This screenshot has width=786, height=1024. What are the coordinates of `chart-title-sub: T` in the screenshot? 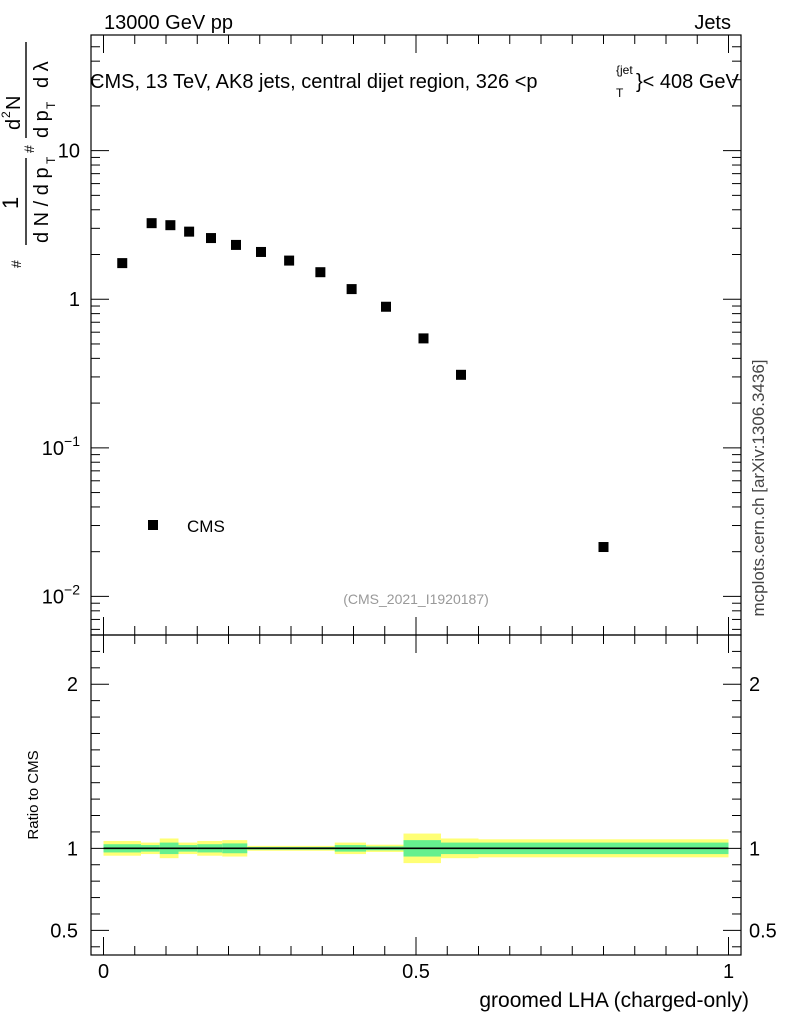 It's located at (620, 93).